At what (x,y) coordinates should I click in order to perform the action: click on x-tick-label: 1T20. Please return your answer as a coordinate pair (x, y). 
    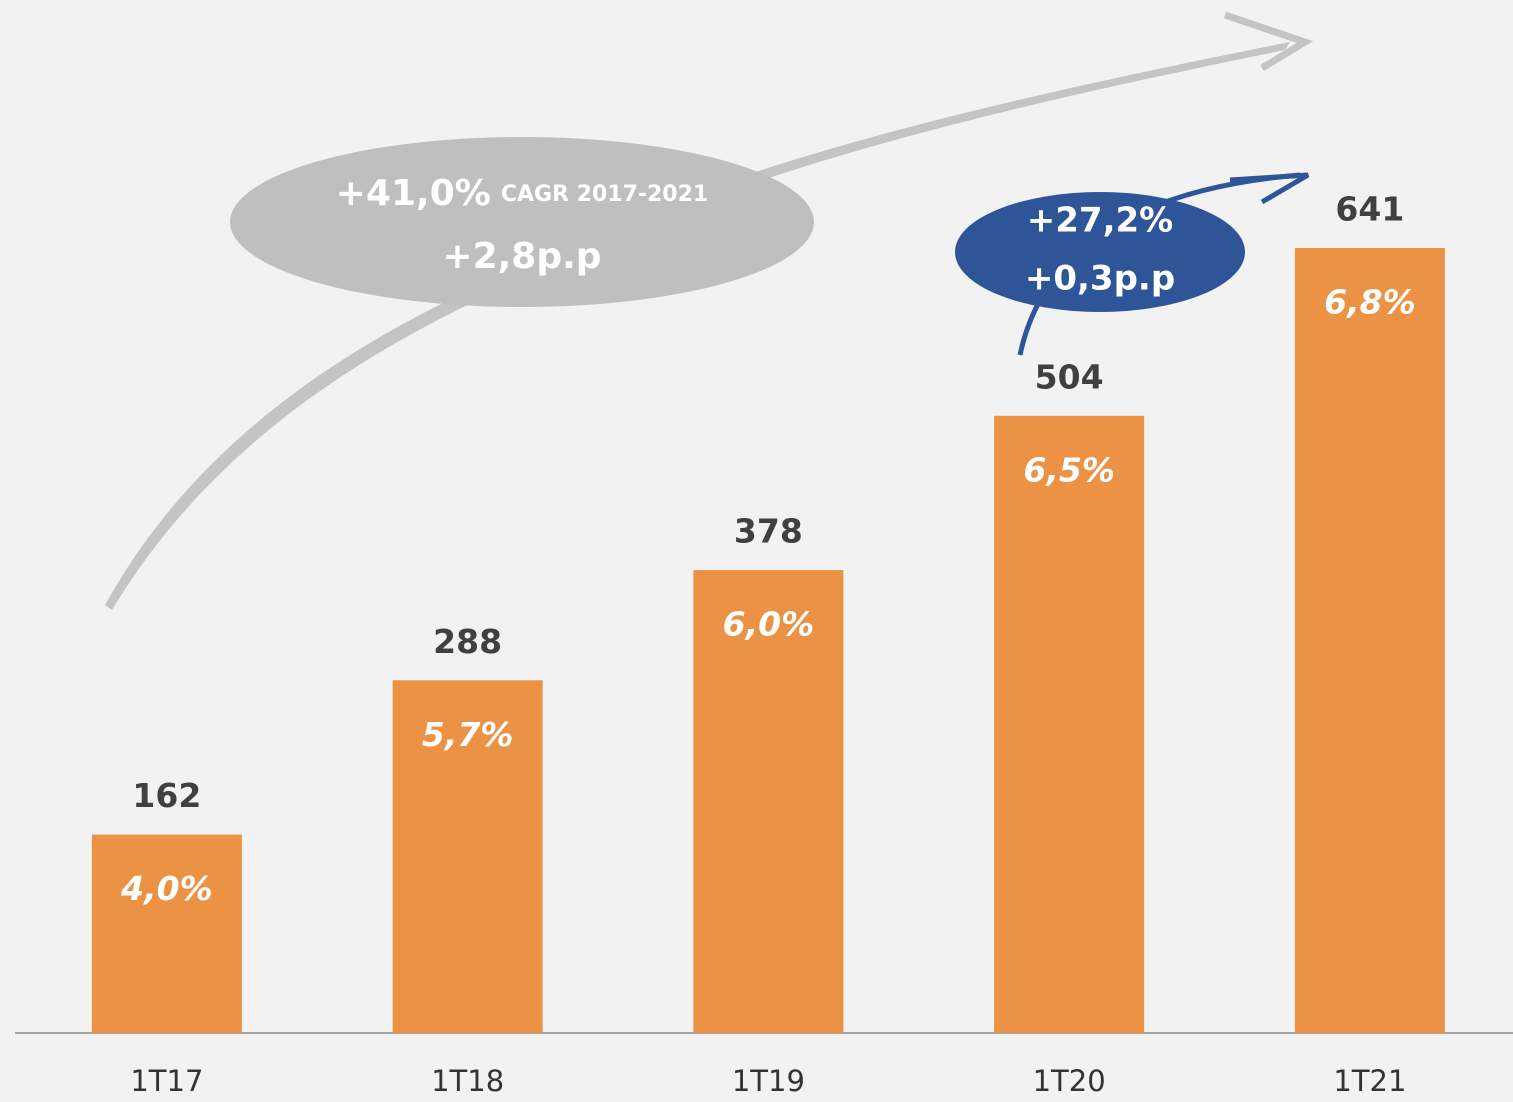
    Looking at the image, I should click on (1069, 1081).